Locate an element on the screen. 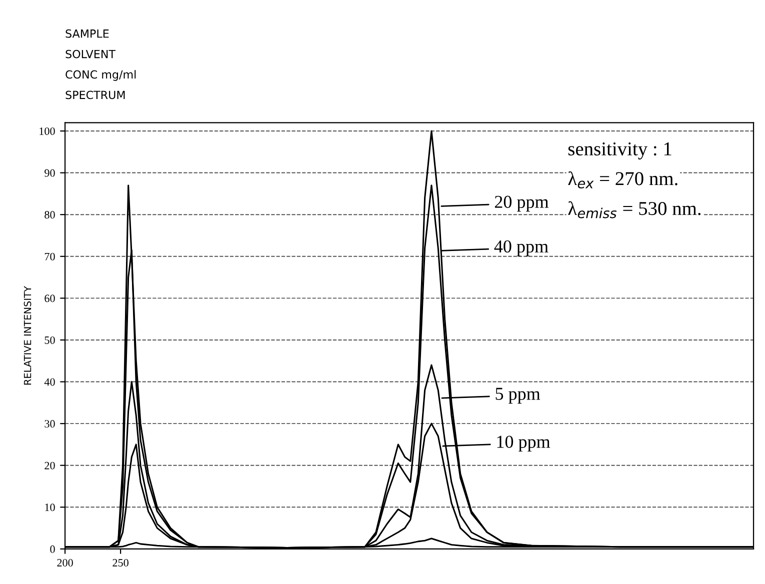  y-tick-label: 20 is located at coordinates (49, 466).